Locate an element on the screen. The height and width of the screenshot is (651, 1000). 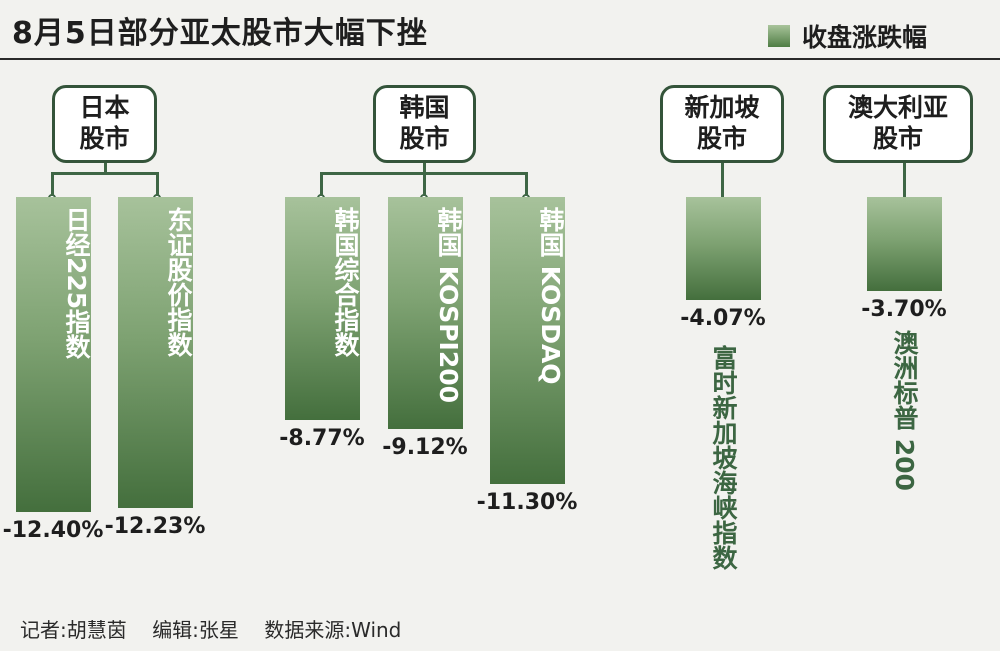
value-label: -3.70% is located at coordinates (904, 309).